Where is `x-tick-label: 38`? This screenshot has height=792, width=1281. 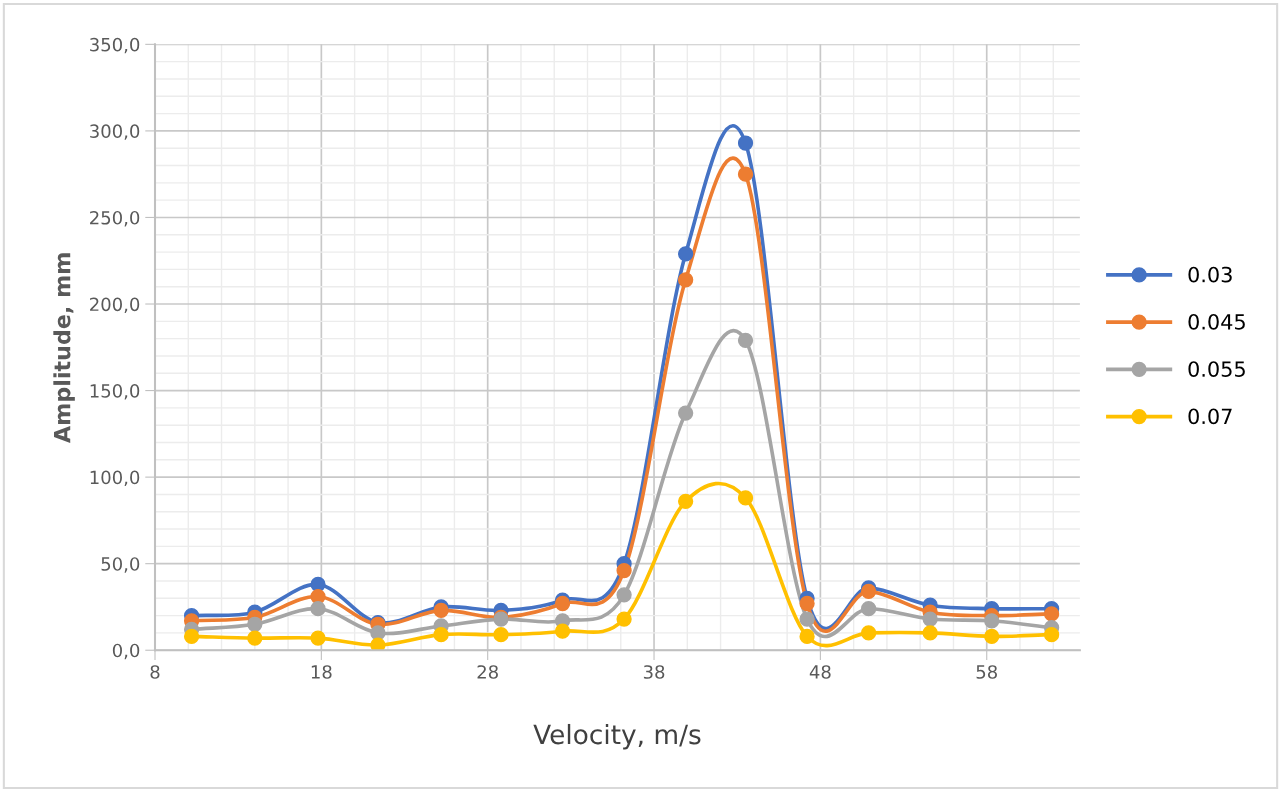
x-tick-label: 38 is located at coordinates (654, 672).